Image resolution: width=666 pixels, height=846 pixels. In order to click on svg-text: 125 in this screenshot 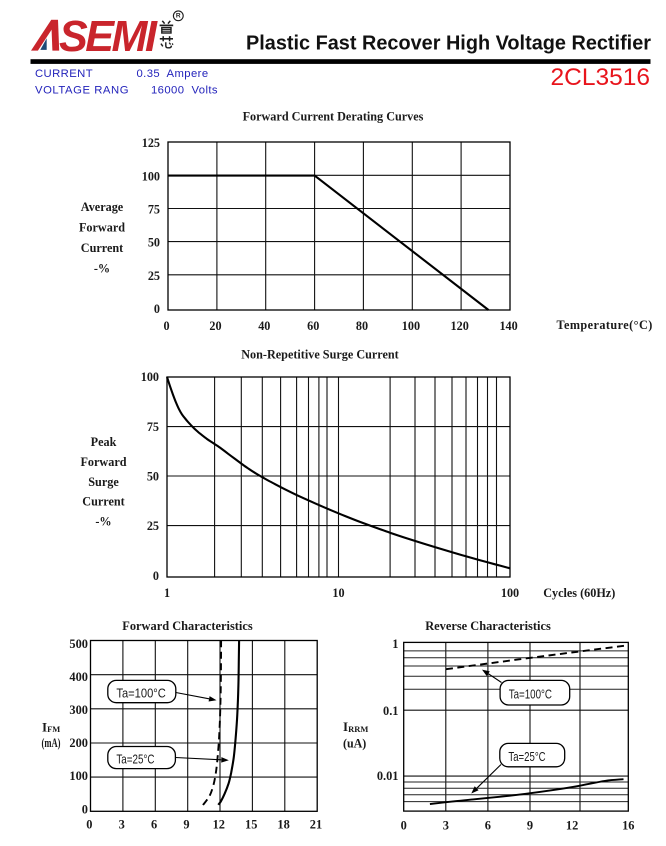, I will do `click(151, 143)`.